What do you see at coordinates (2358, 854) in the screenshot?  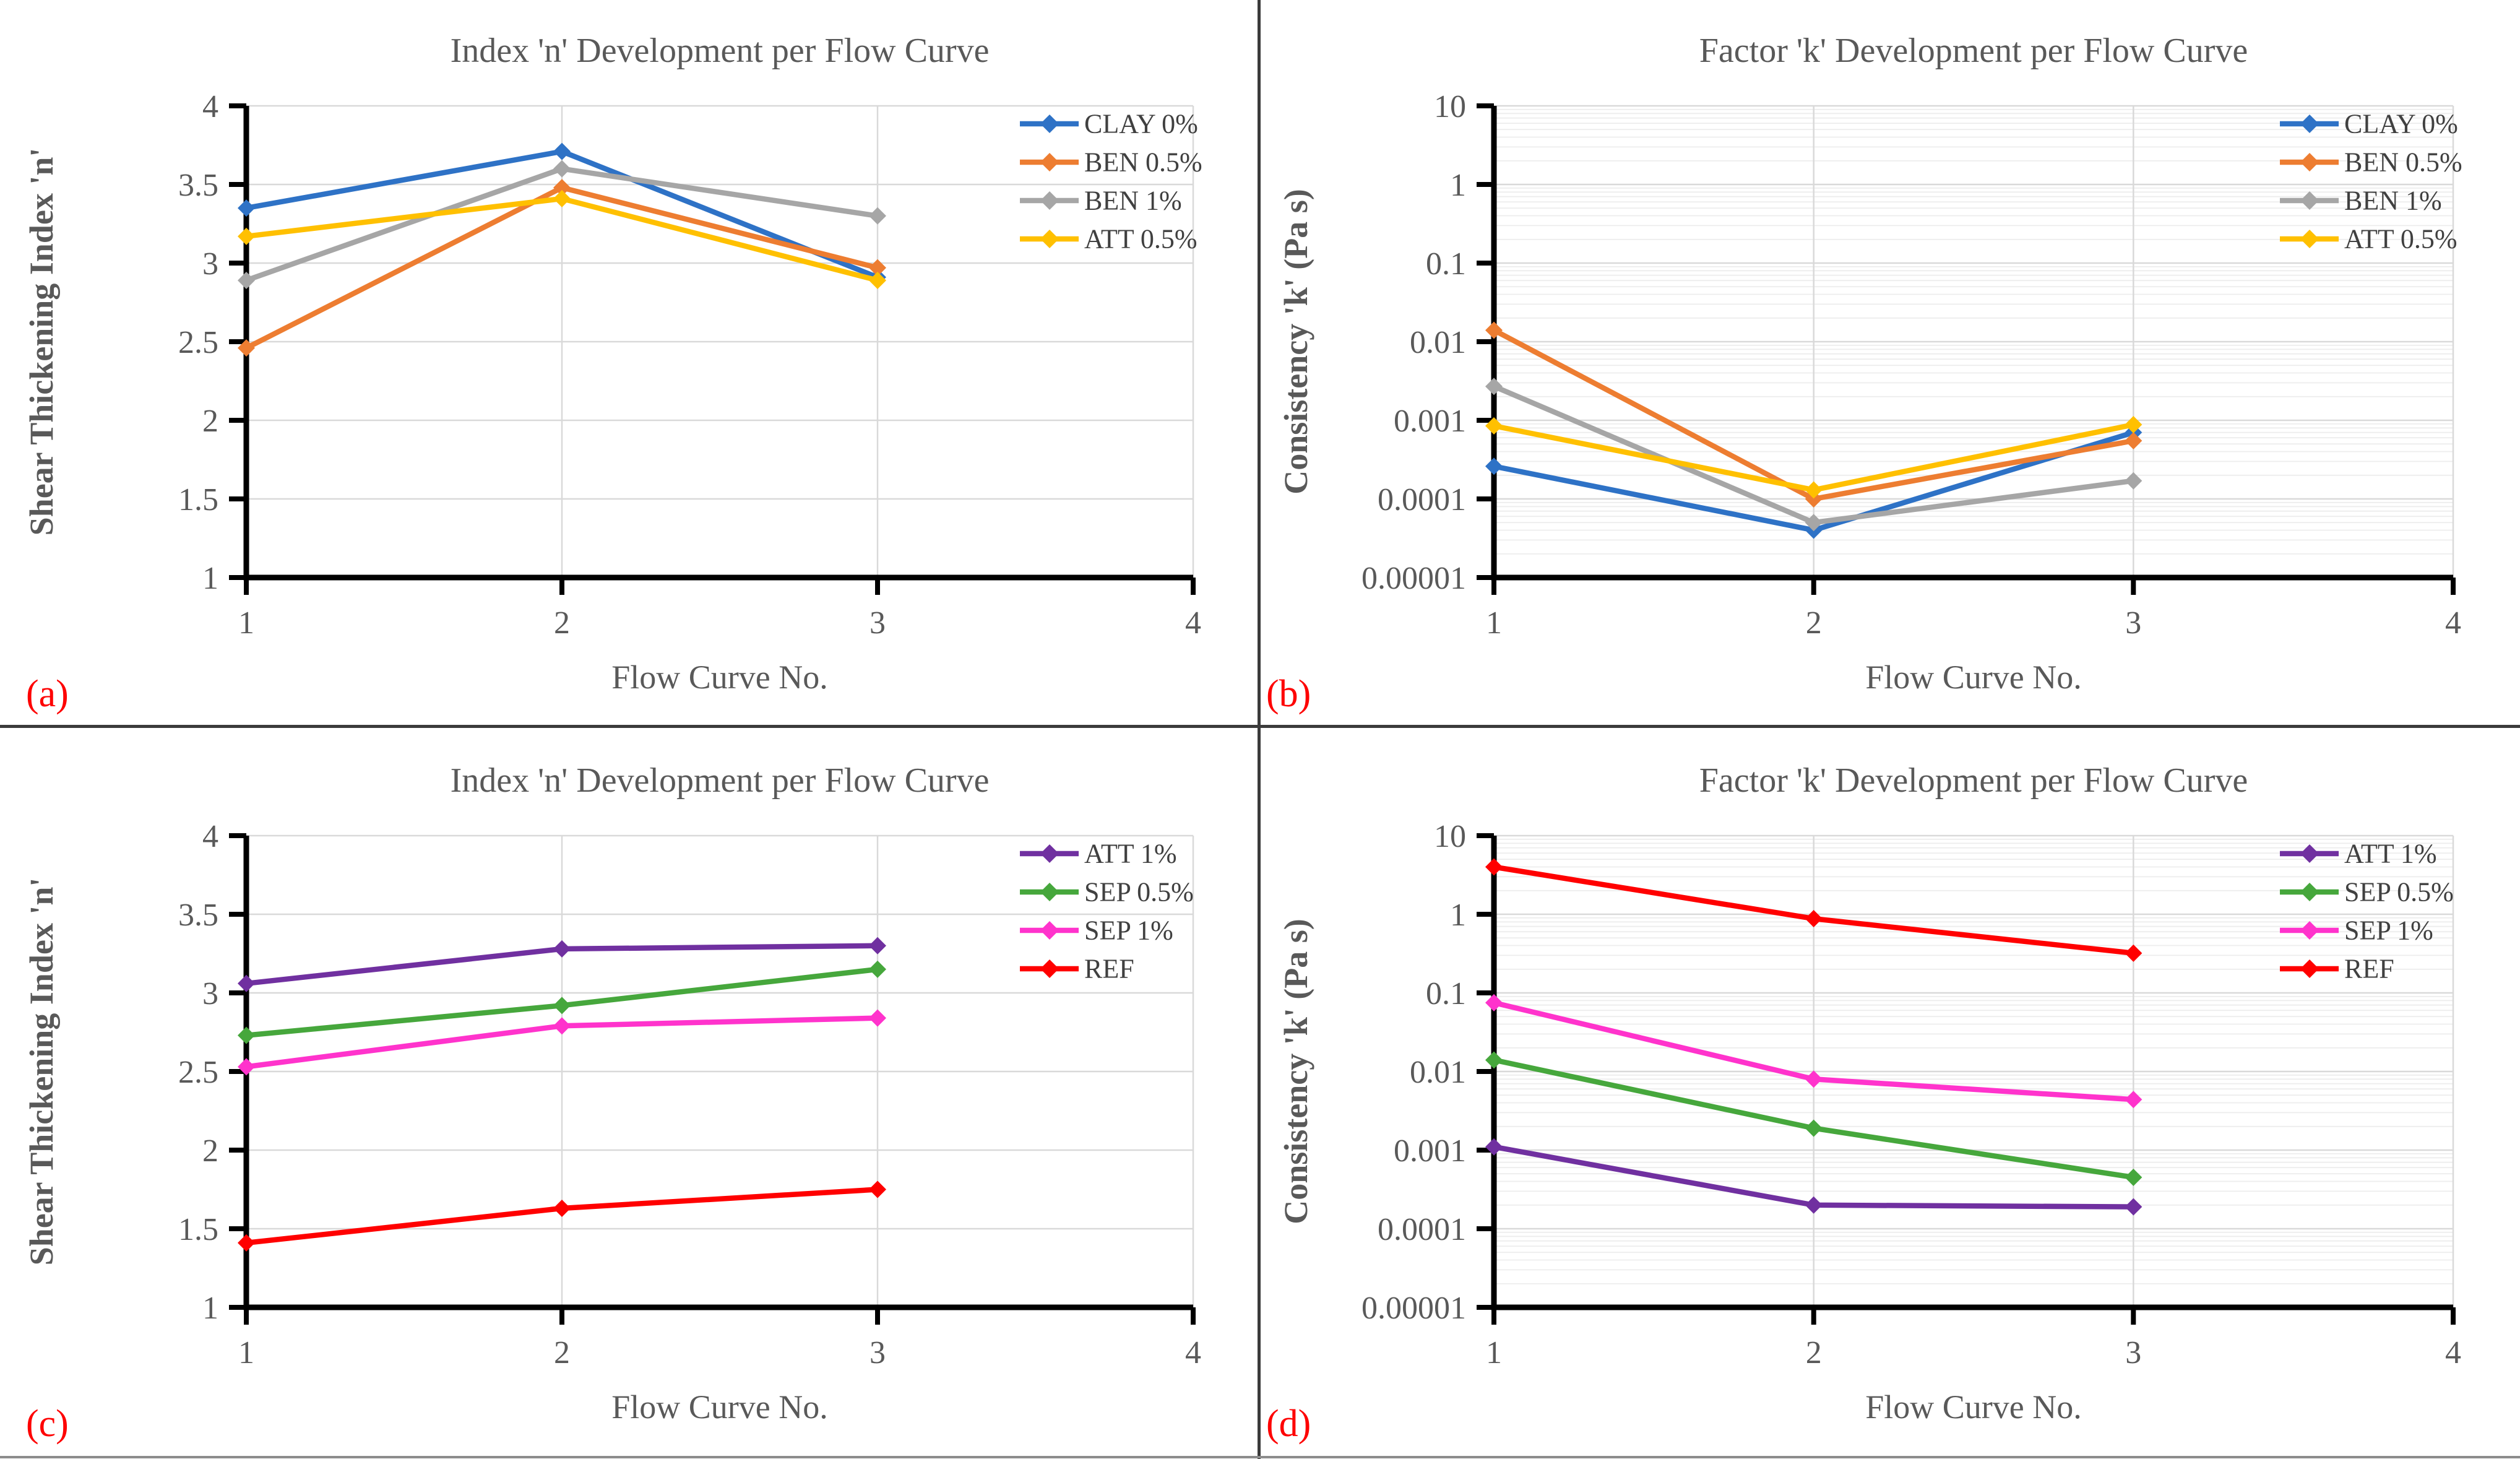 I see `legend-entry-att-1: ATT 1%` at bounding box center [2358, 854].